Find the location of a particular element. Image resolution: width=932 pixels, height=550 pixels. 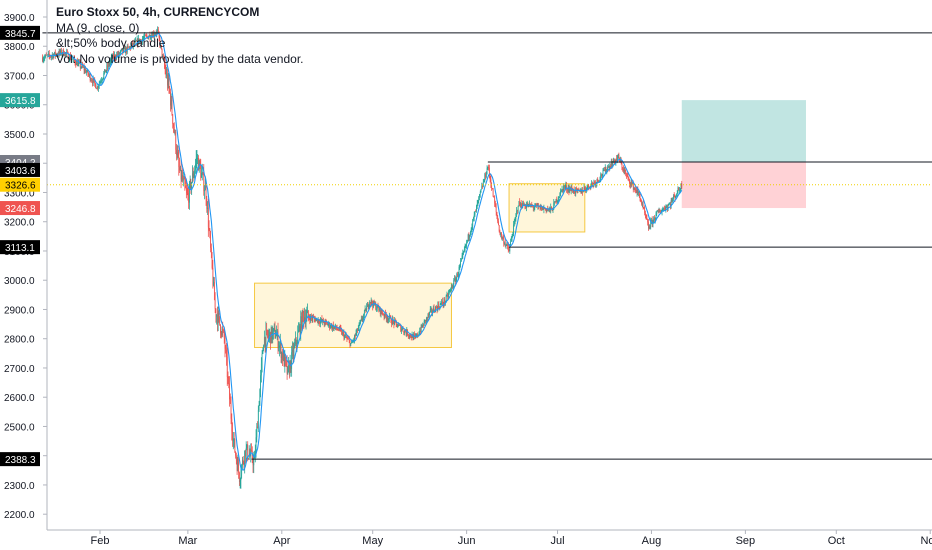

time-axis: Feb Mar Apr May Jun Jul Aug Sep Oct Nov is located at coordinates (489, 538).